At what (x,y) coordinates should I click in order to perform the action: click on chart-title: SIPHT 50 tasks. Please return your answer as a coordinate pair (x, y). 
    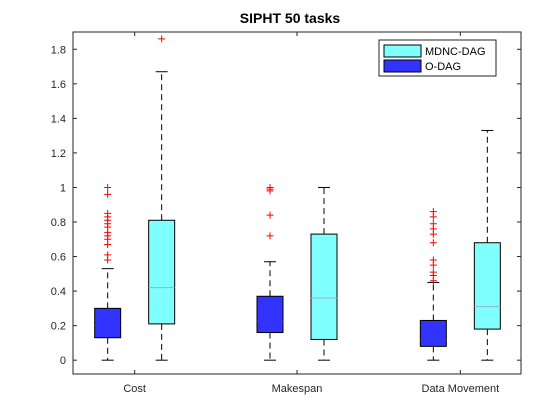
    Looking at the image, I should click on (290, 18).